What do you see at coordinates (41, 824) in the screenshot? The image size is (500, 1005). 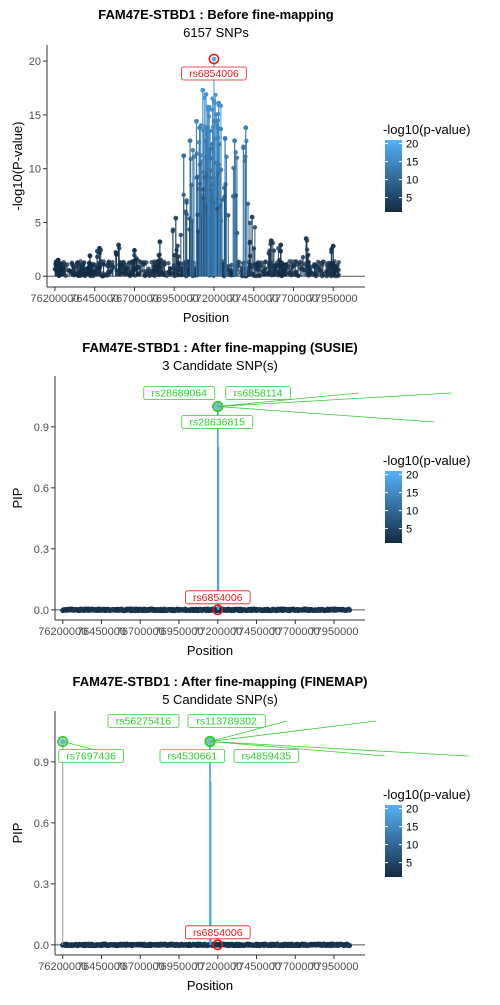 I see `y-tick-label: 0.6` at bounding box center [41, 824].